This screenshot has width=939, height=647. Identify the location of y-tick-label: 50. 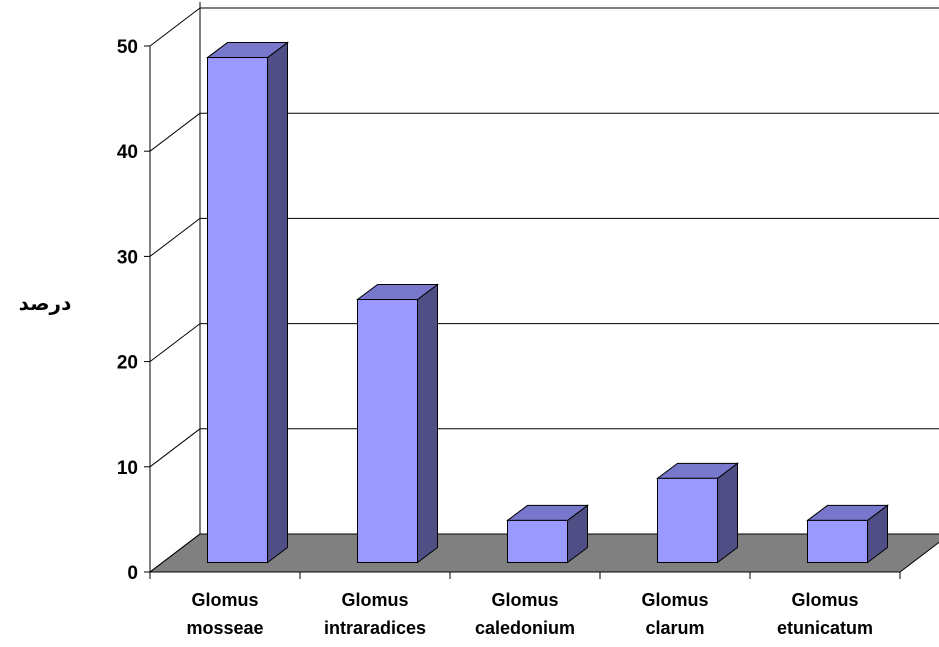
(127, 47).